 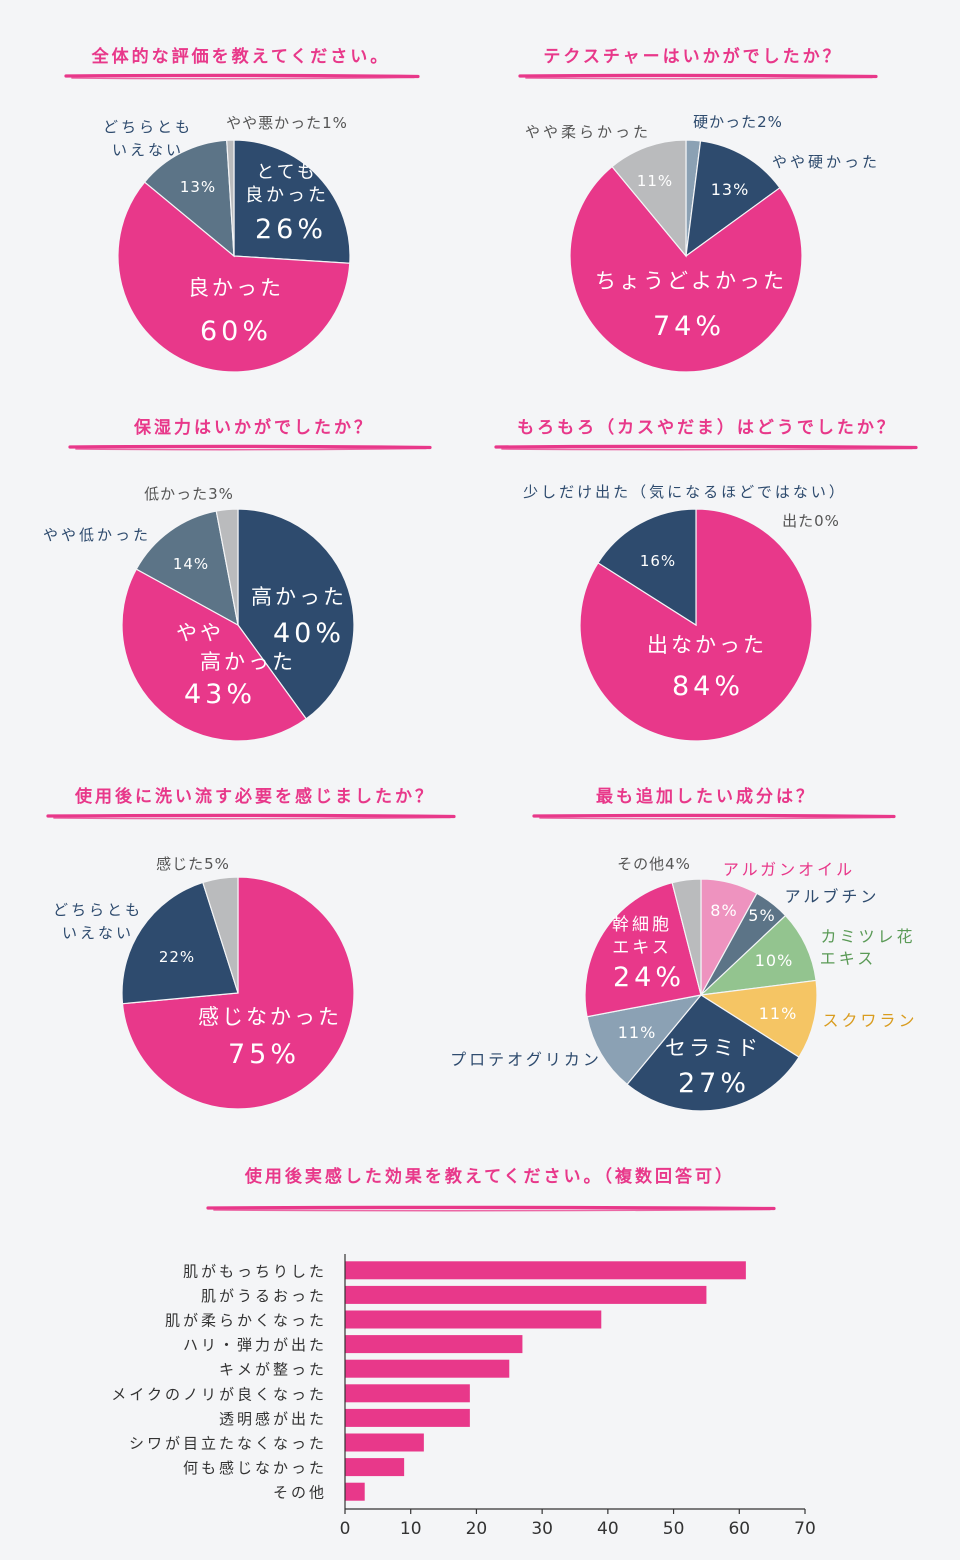 I want to click on pie-1-slice-1-value: 26%, so click(x=291, y=229).